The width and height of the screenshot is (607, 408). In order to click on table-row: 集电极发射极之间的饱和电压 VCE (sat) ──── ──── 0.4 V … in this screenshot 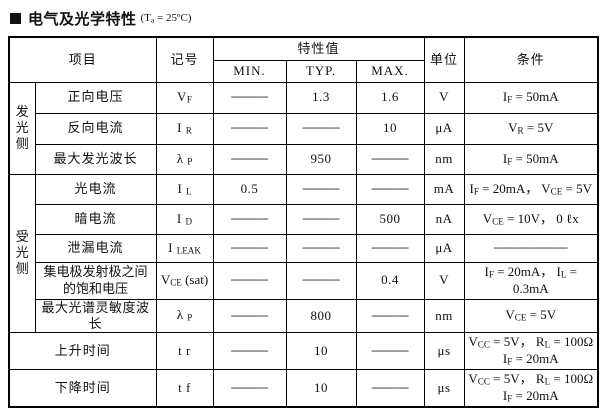, I will do `click(304, 280)`.